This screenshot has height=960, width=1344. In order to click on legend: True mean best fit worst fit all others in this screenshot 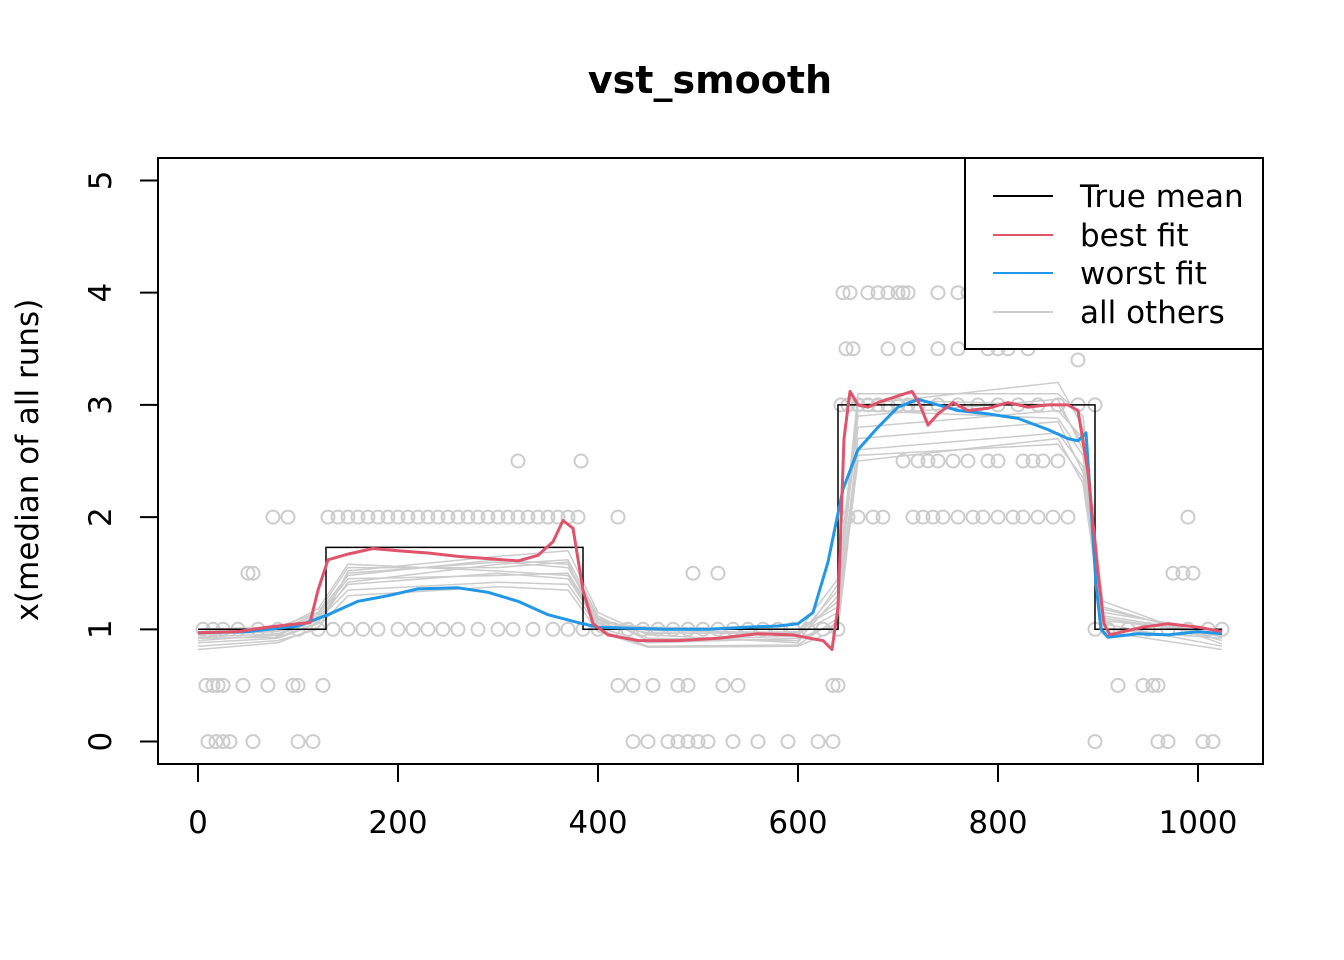, I will do `click(1114, 253)`.